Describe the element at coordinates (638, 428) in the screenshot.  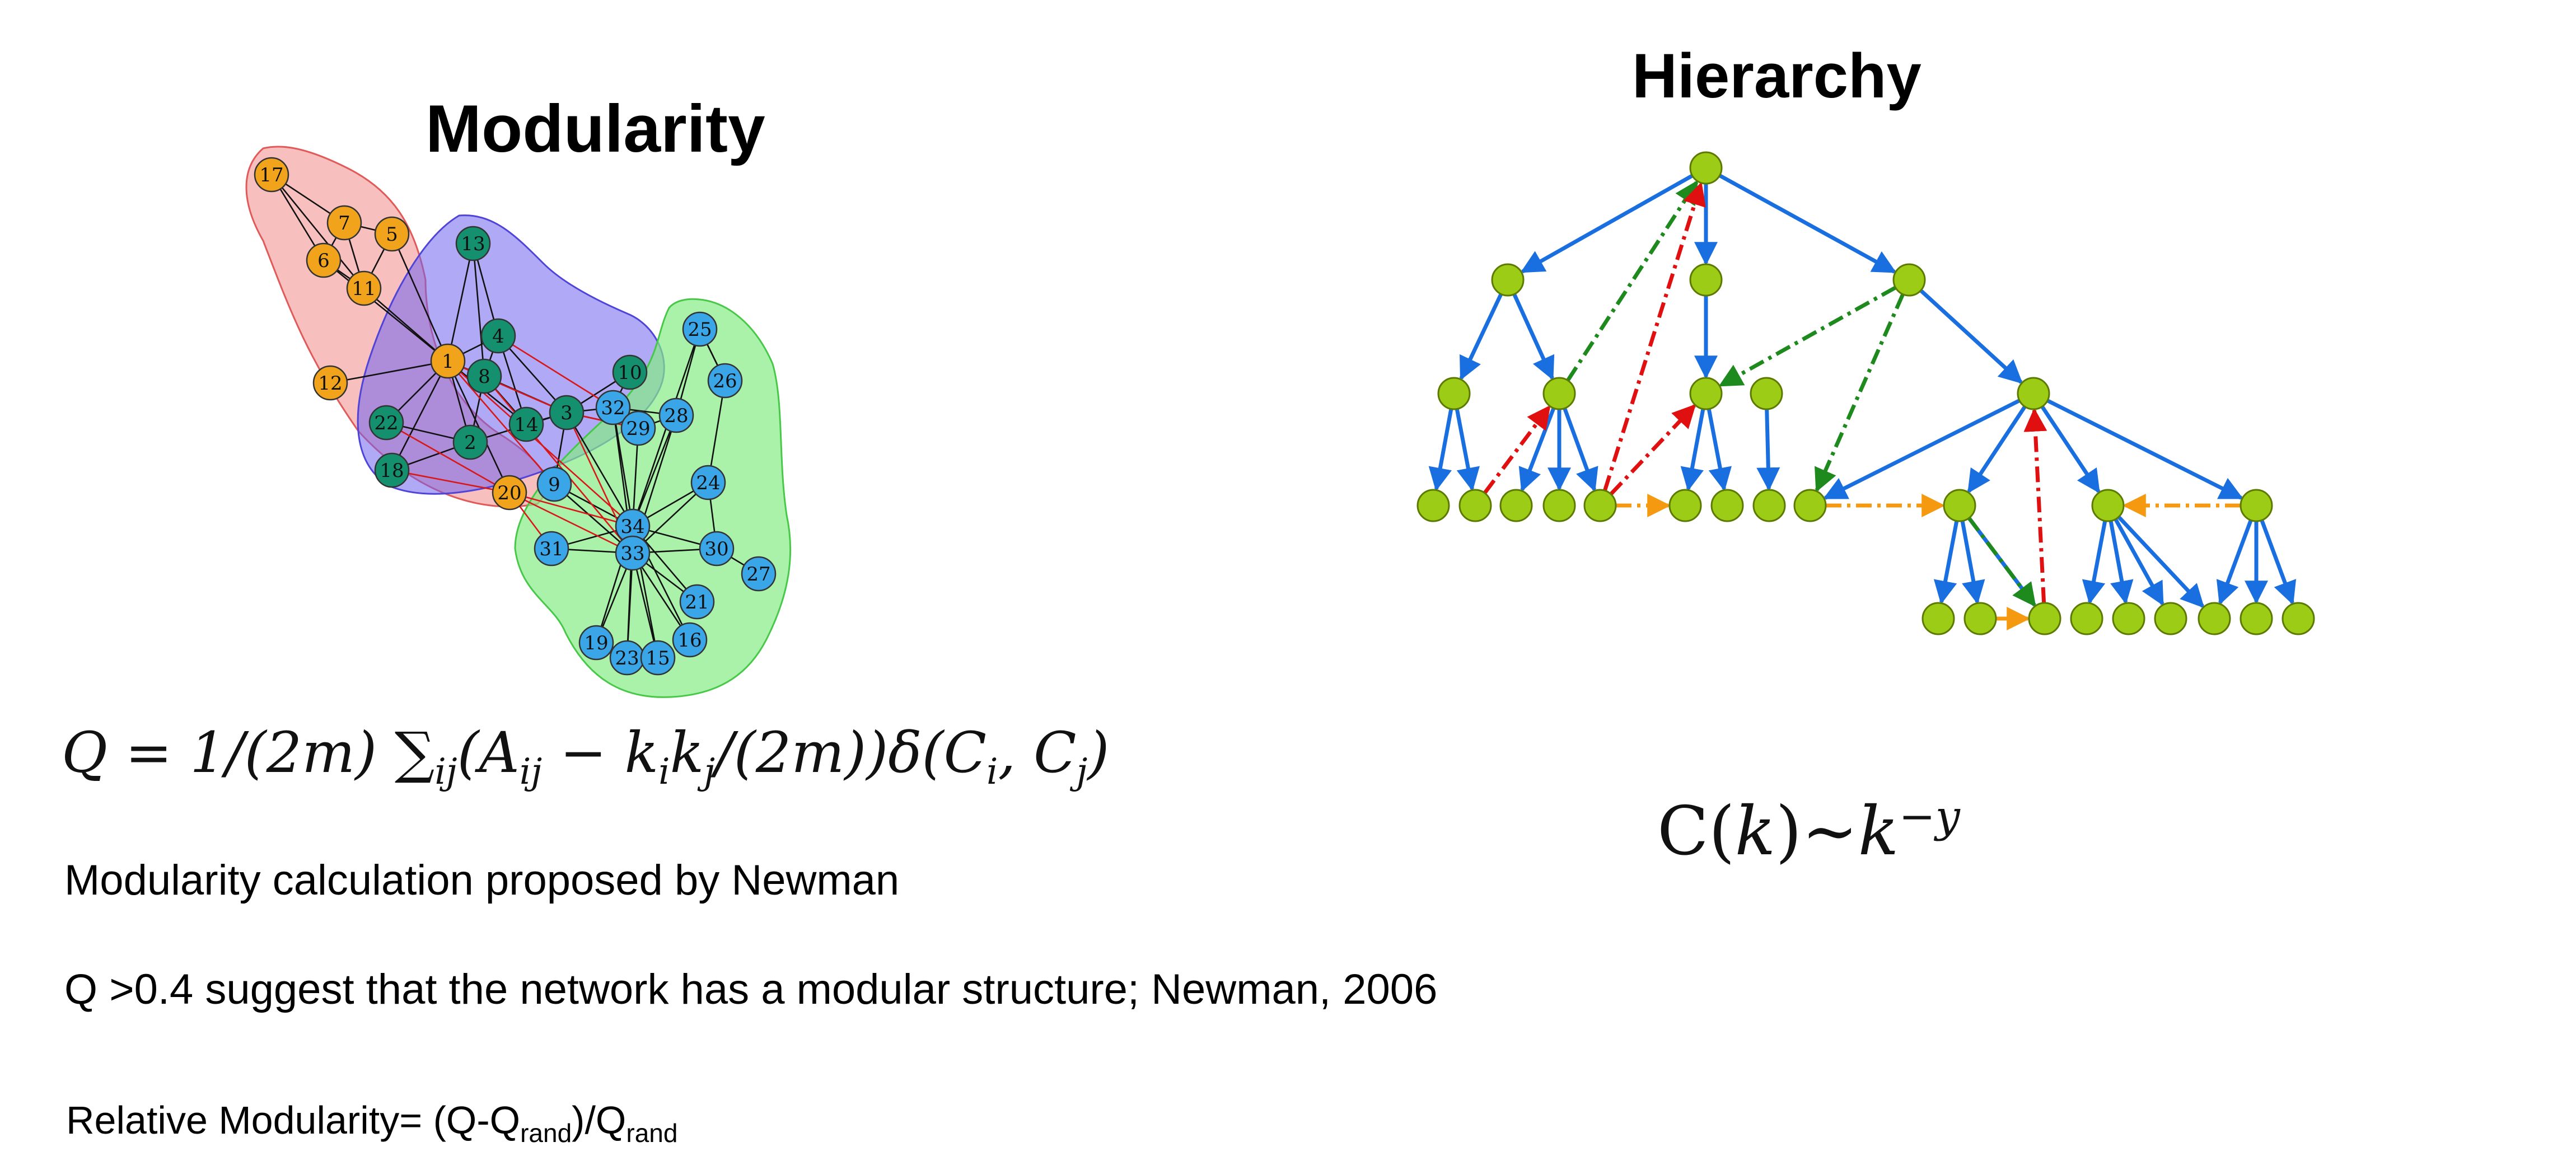
I see `network-node-29: 29` at that location.